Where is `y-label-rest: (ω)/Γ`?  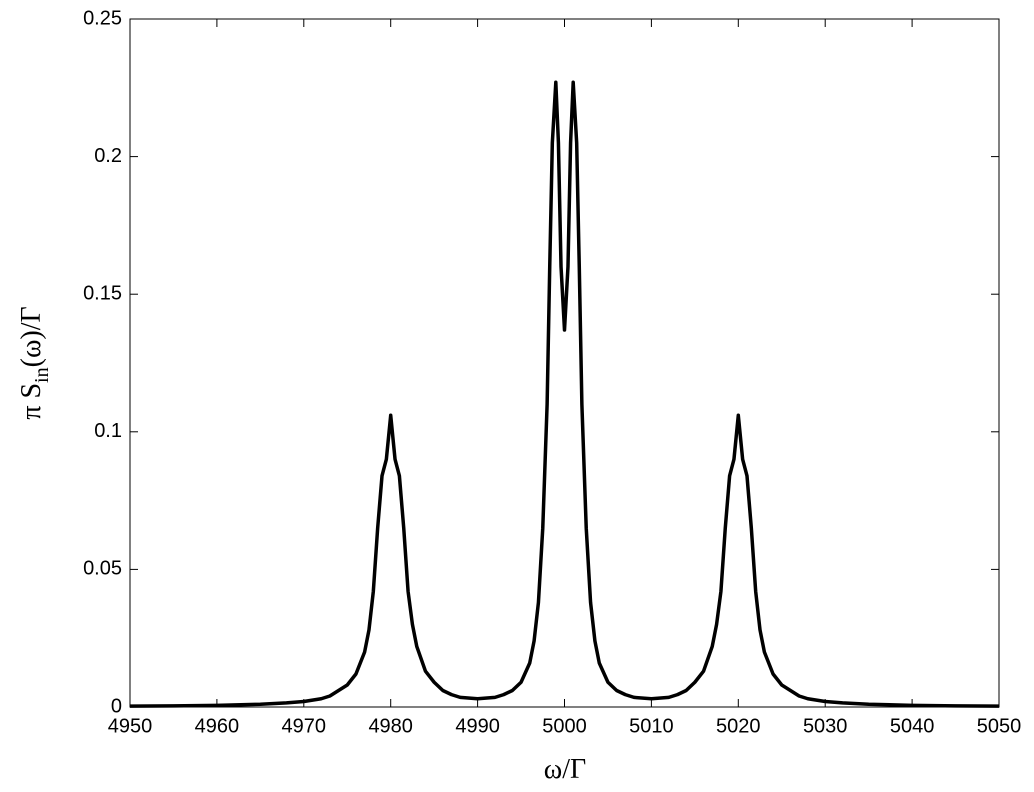 y-label-rest: (ω)/Γ is located at coordinates (31, 336).